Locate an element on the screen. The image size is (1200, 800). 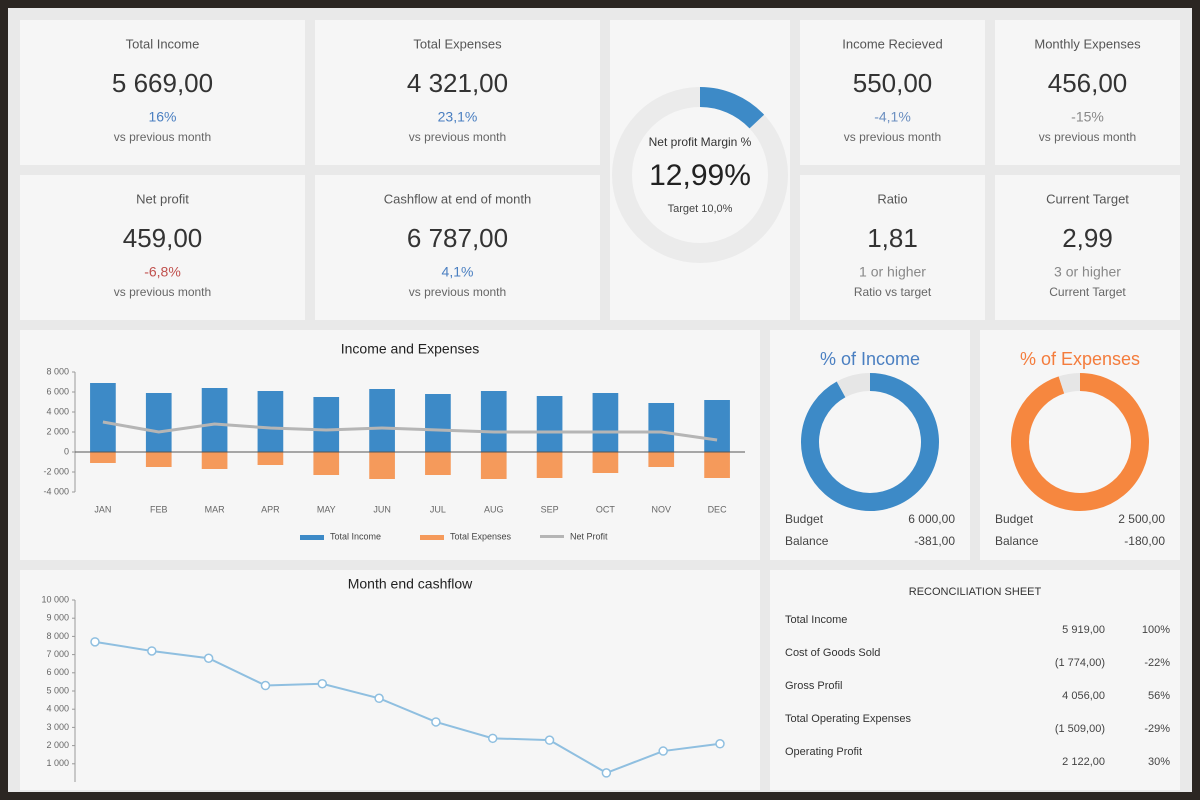
row-label: Total Income is located at coordinates (816, 620).